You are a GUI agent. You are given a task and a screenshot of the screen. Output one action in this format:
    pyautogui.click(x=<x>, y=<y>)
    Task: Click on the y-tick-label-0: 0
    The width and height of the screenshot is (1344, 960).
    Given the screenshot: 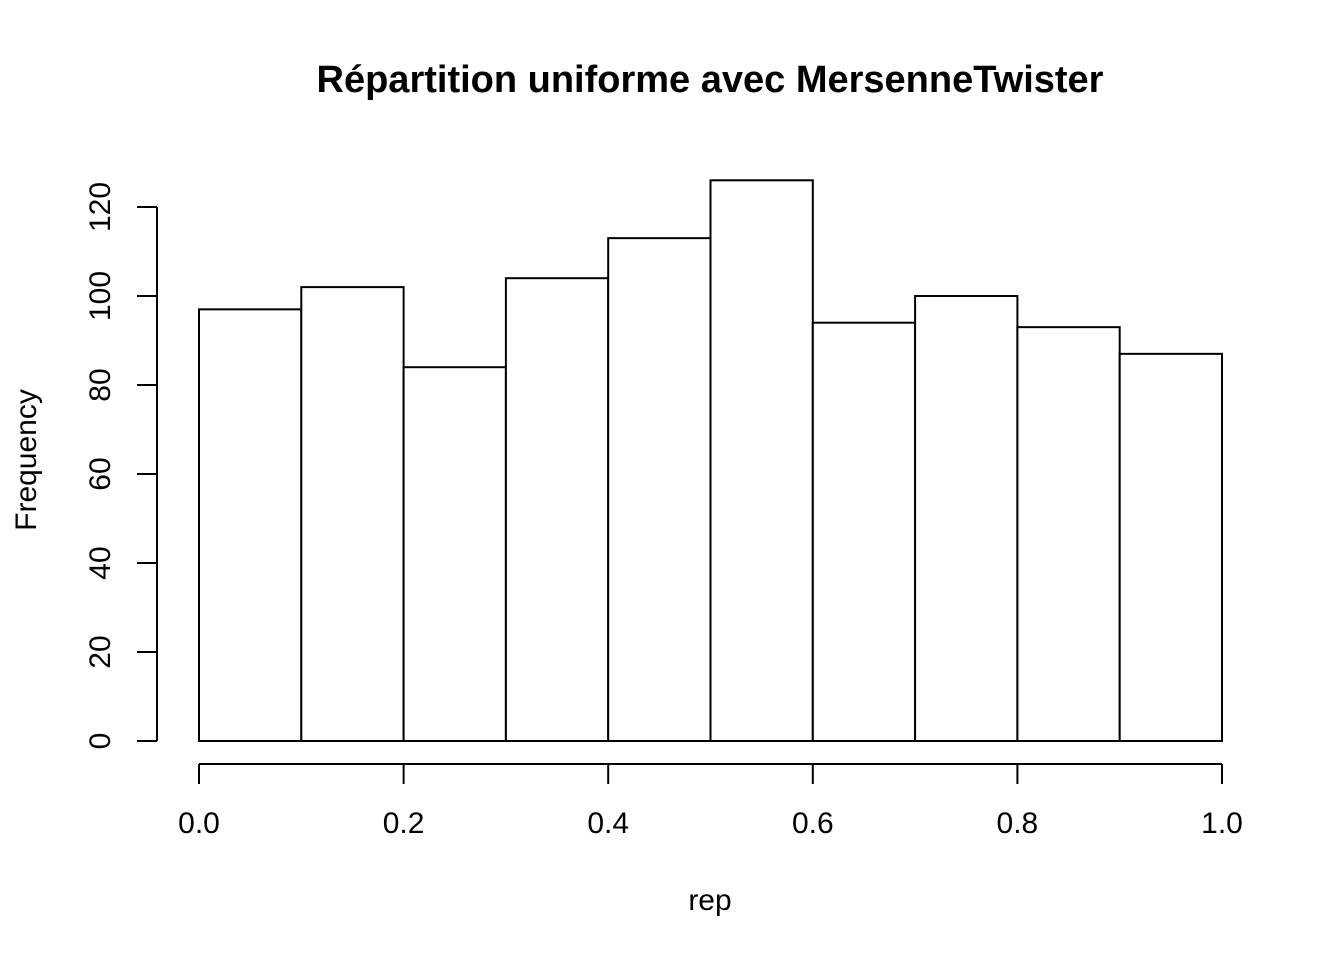 What is the action you would take?
    pyautogui.click(x=100, y=741)
    